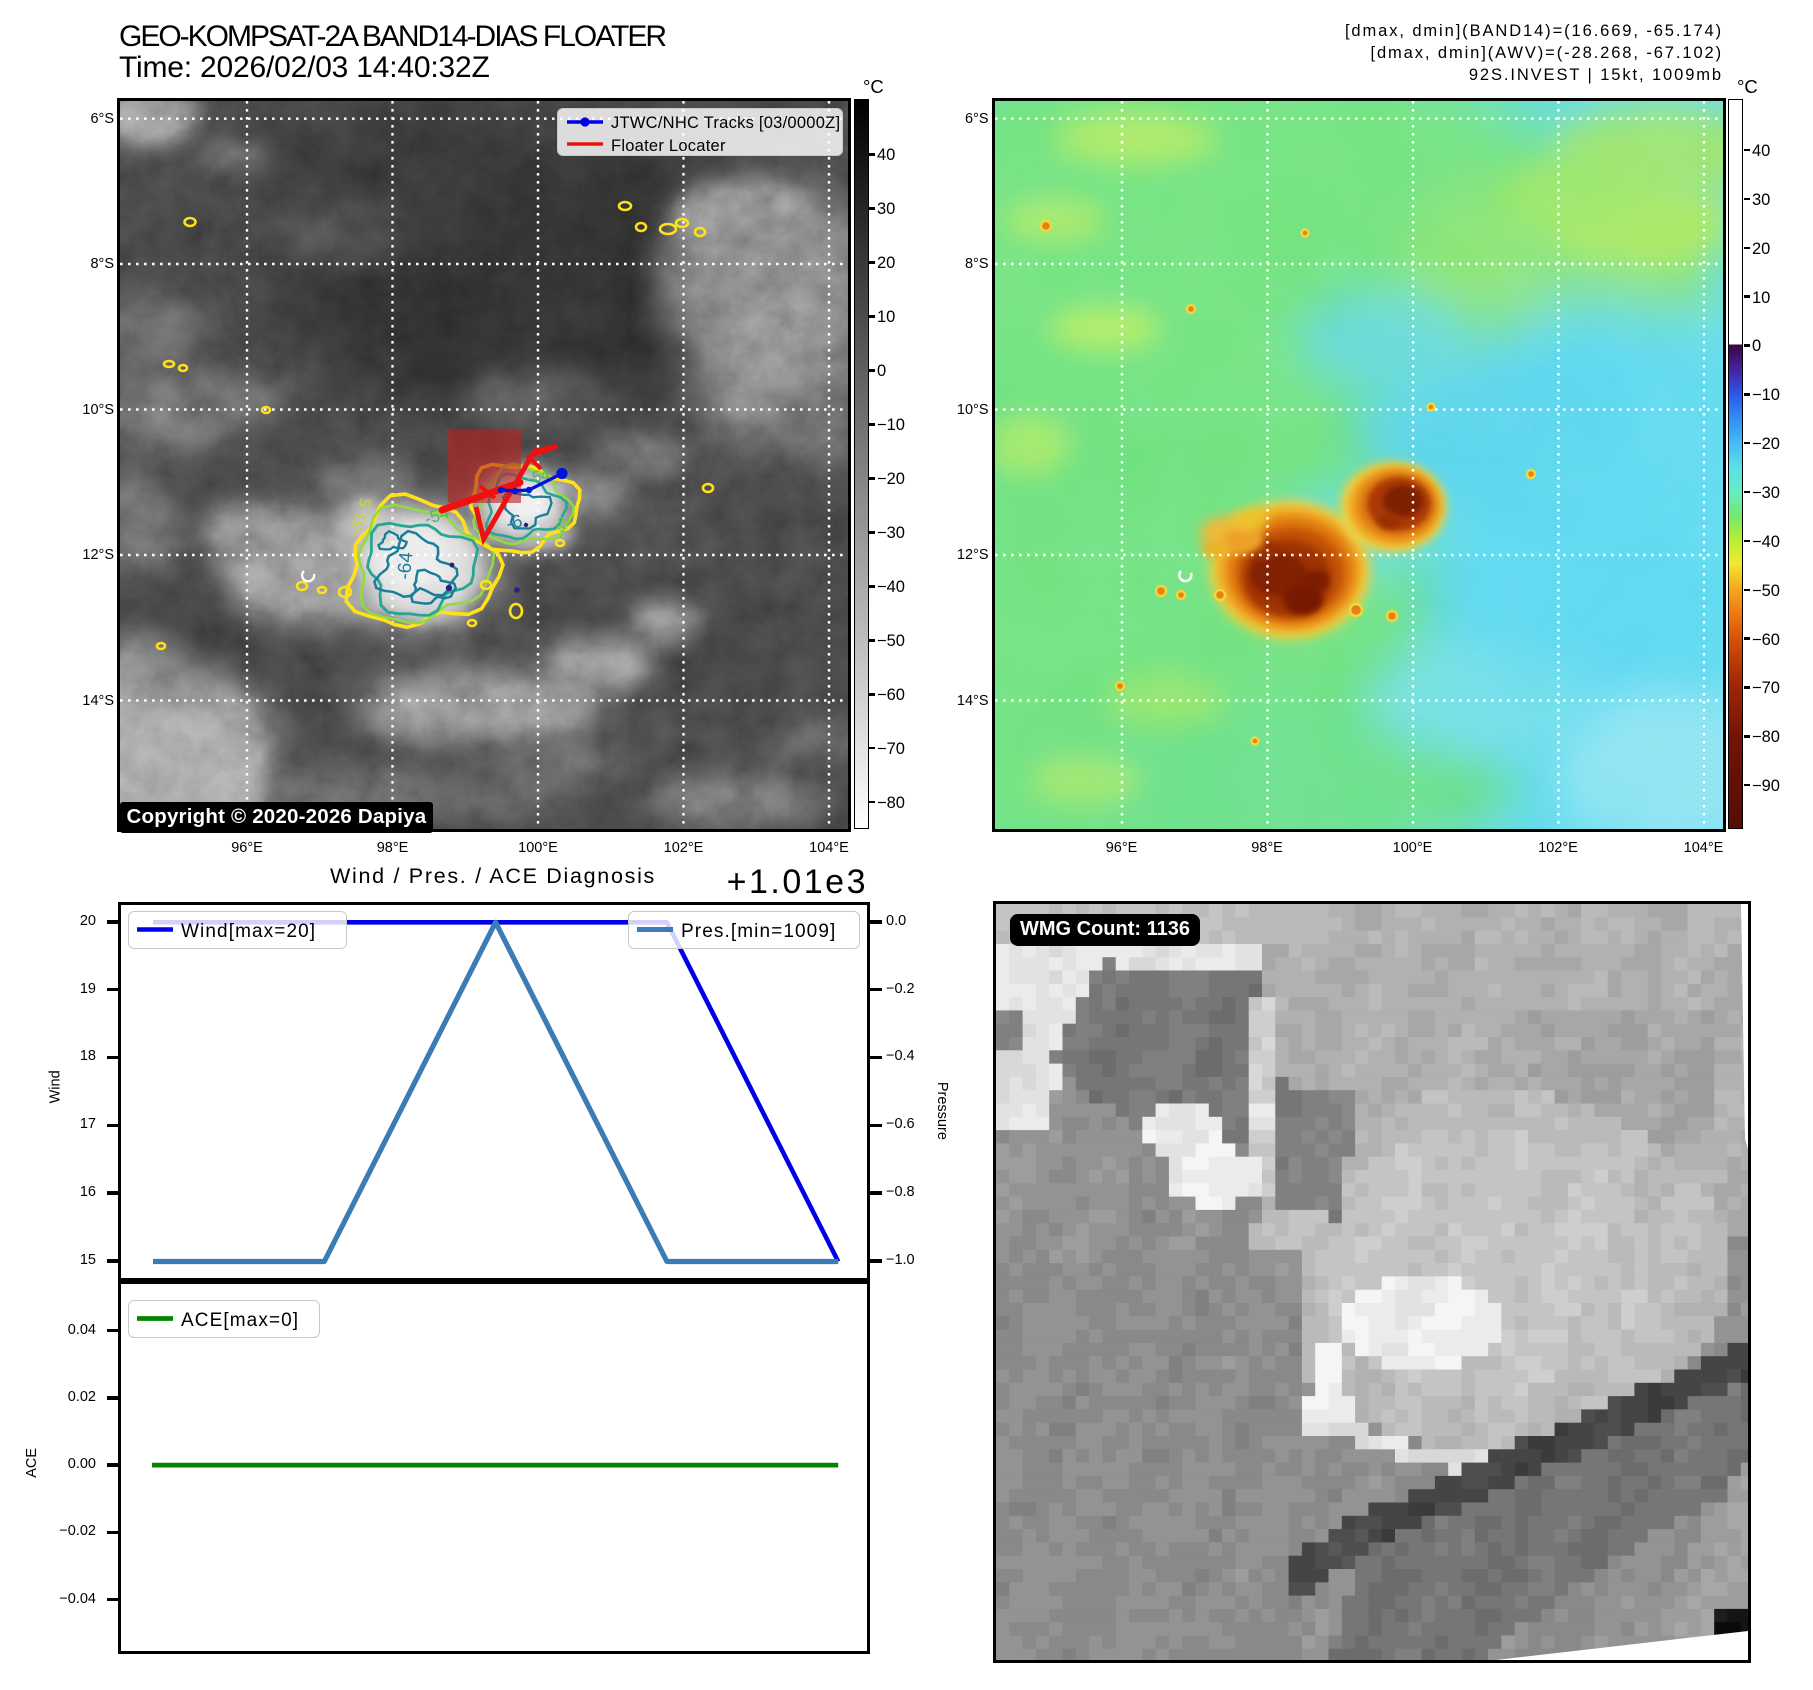 The width and height of the screenshot is (1813, 1690). Describe the element at coordinates (562, 527) in the screenshot. I see `svg-text: -42` at that location.